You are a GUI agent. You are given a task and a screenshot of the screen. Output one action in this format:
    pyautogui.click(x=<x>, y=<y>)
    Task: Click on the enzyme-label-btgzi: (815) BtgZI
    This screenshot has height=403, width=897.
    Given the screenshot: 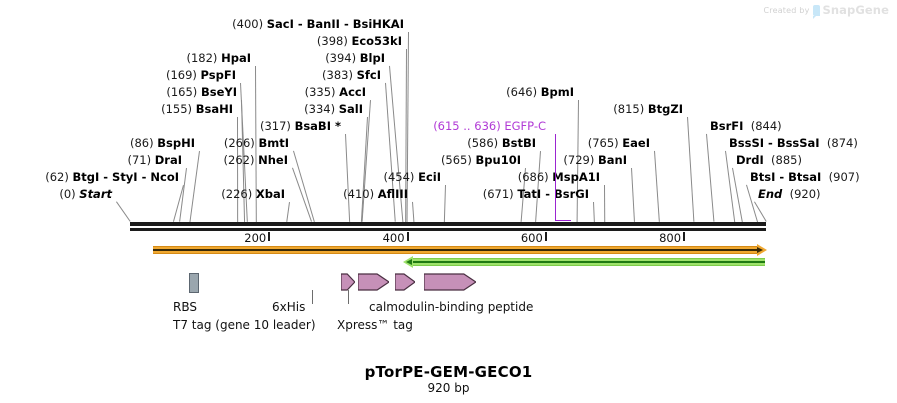 What is the action you would take?
    pyautogui.click(x=341, y=109)
    